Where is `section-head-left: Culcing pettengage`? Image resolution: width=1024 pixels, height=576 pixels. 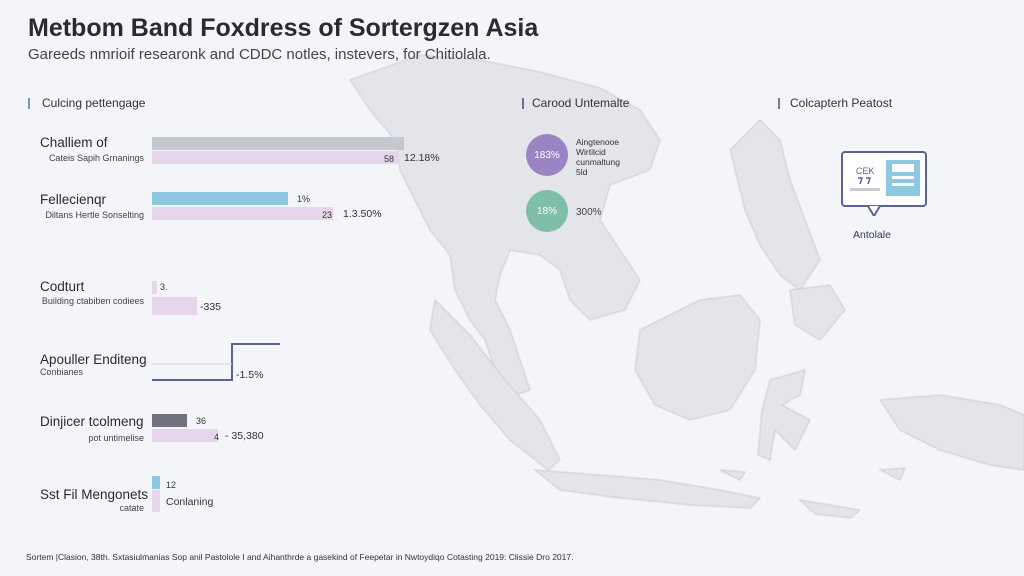 section-head-left: Culcing pettengage is located at coordinates (86, 103).